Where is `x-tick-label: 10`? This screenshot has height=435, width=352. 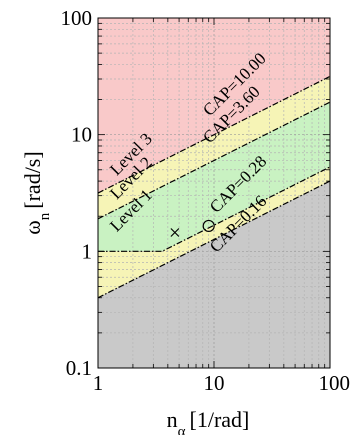 x-tick-label: 10 is located at coordinates (214, 383).